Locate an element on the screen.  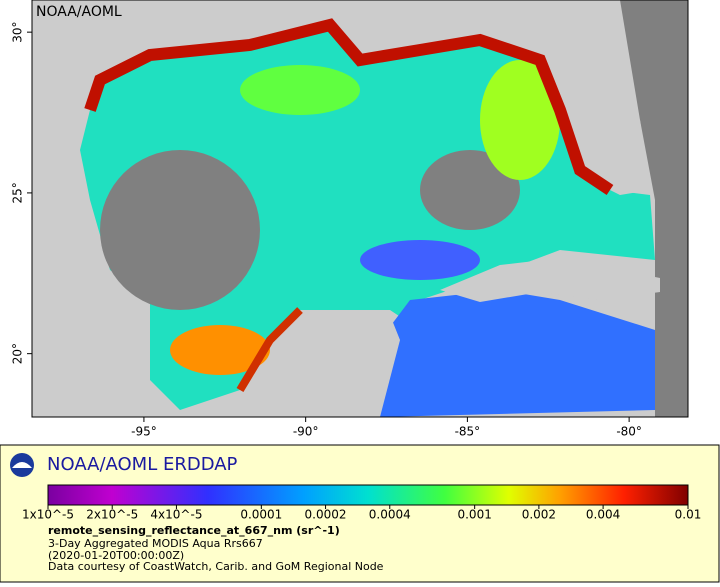
cuba is located at coordinates (550, 280).